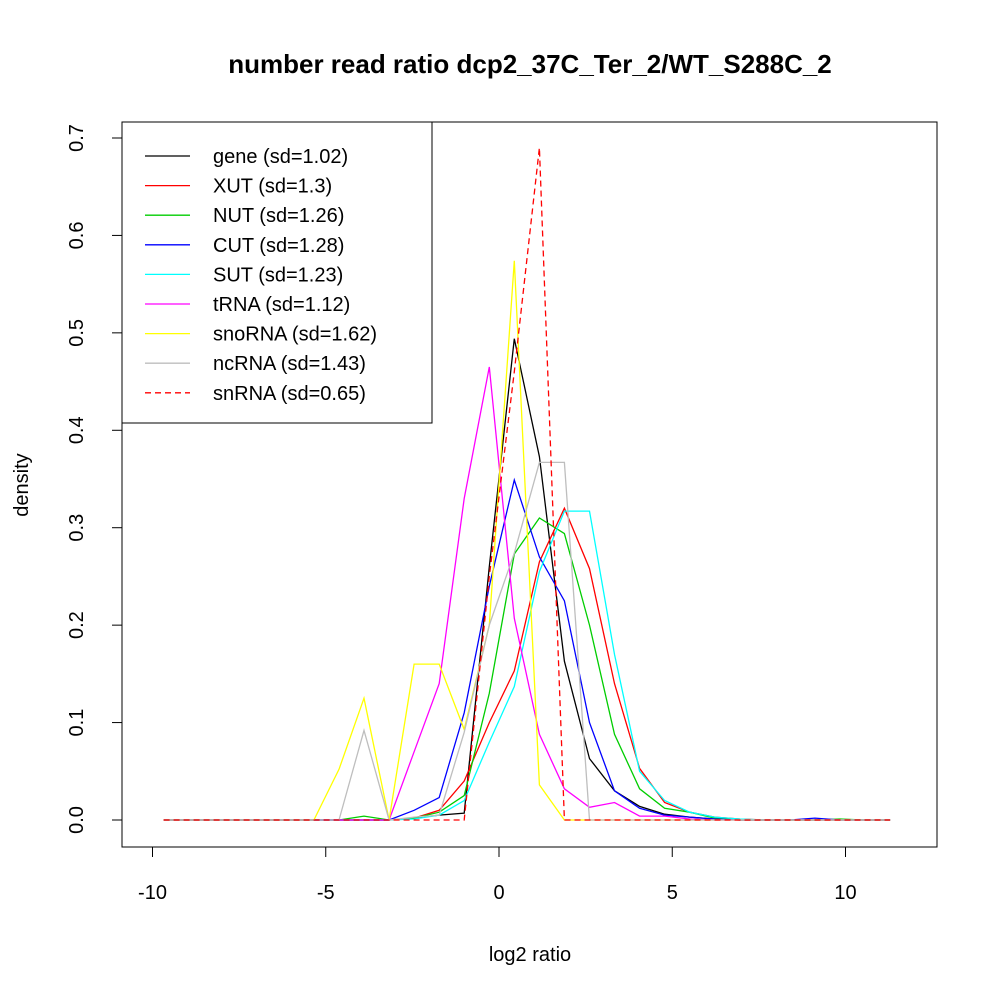  Describe the element at coordinates (672, 893) in the screenshot. I see `x-tick-label: 5` at that location.